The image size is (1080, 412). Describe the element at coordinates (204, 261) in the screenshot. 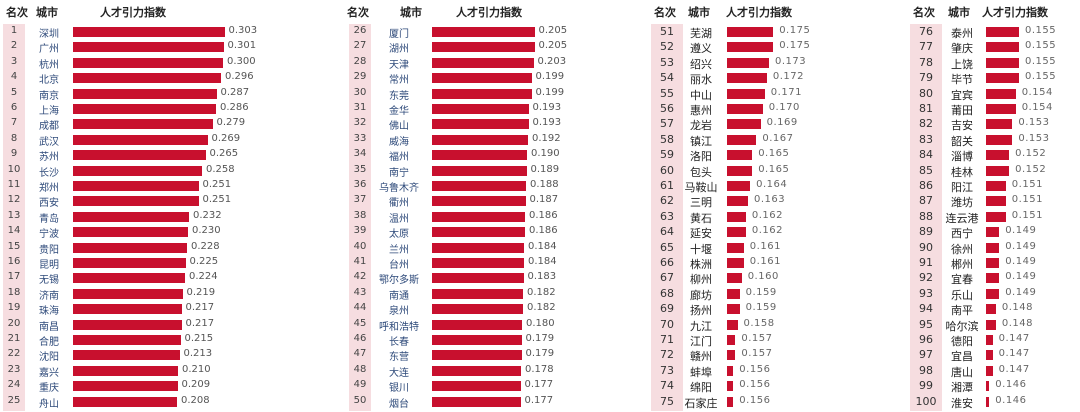

I see `value-label: 0.225` at that location.